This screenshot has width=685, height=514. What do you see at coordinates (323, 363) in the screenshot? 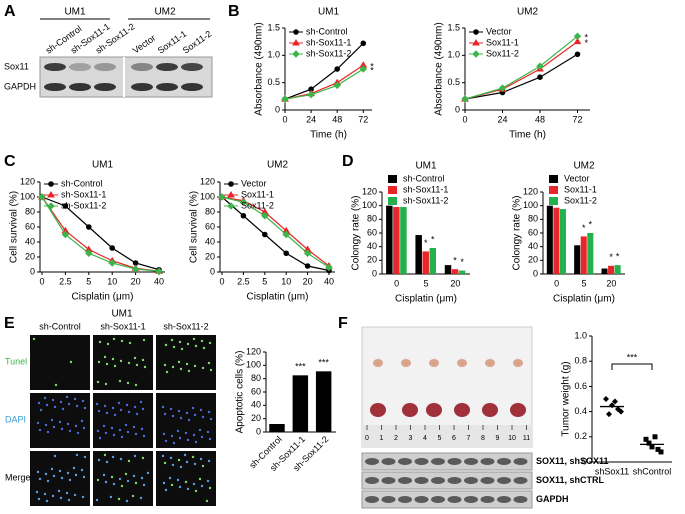
I see `significance: ***` at bounding box center [323, 363].